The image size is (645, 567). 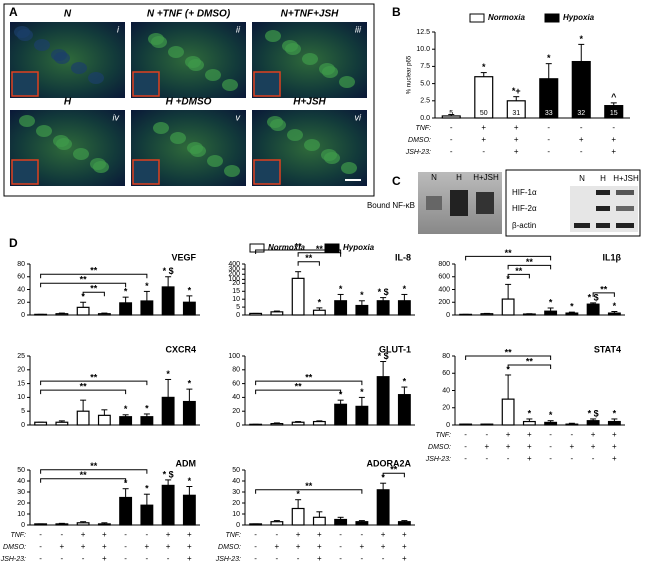 I want to click on y-tick-label: 300, so click(x=234, y=269).